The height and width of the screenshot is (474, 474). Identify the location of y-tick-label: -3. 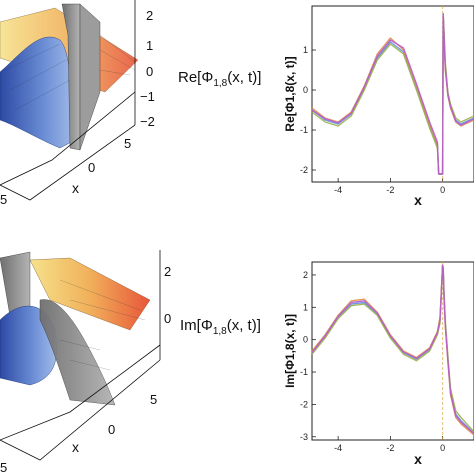
(304, 437).